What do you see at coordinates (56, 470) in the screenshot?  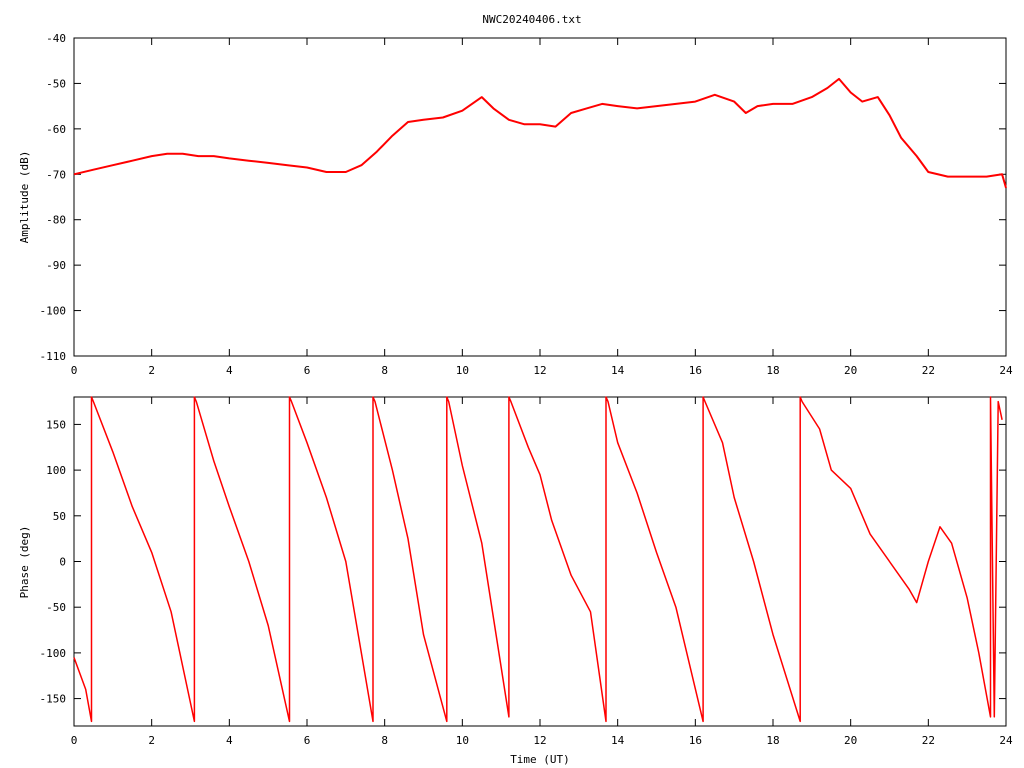 I see `y-tick-label: 100` at bounding box center [56, 470].